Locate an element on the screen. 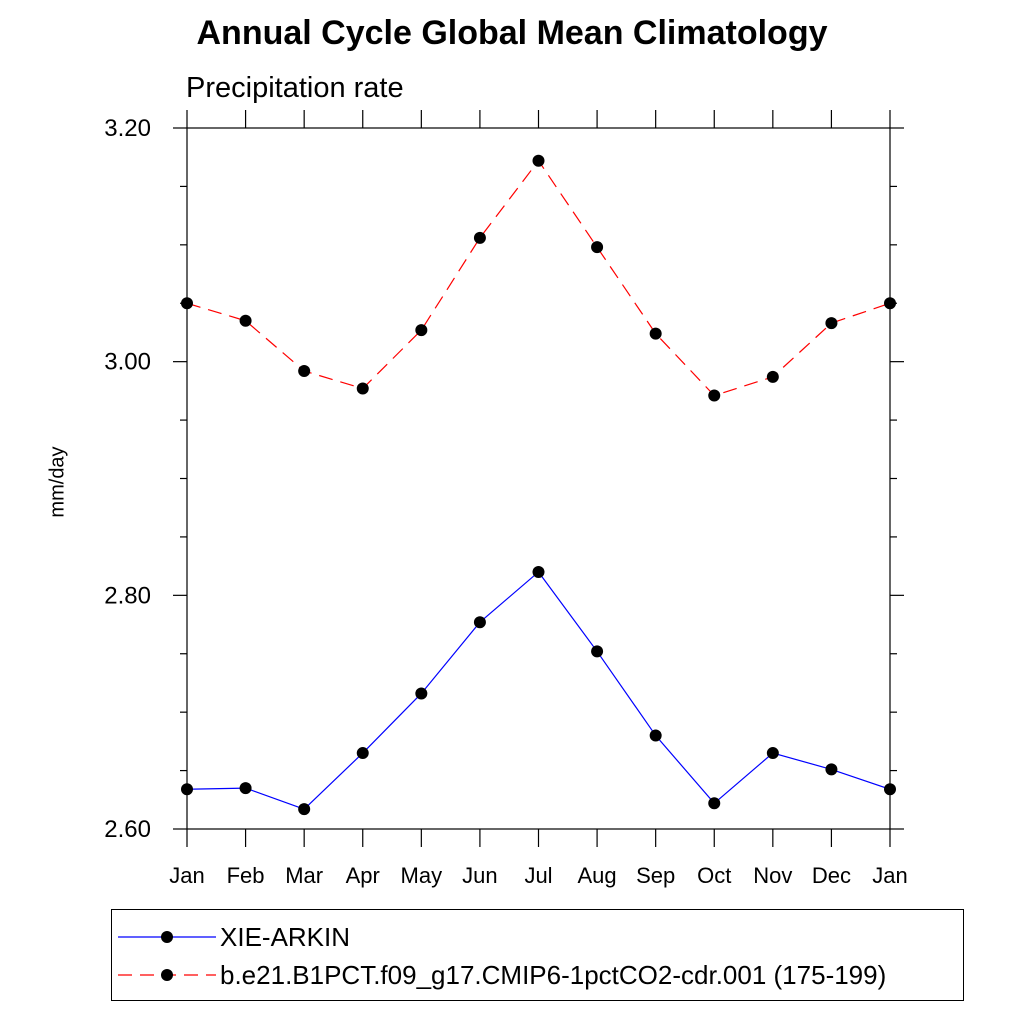  x-tick-label: Jun is located at coordinates (479, 875).